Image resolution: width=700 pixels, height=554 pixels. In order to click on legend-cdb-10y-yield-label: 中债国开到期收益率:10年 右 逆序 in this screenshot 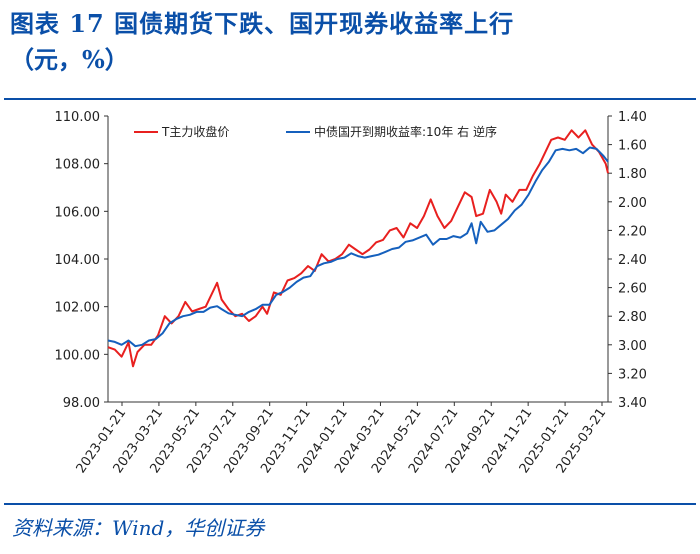, I will do `click(405, 131)`.